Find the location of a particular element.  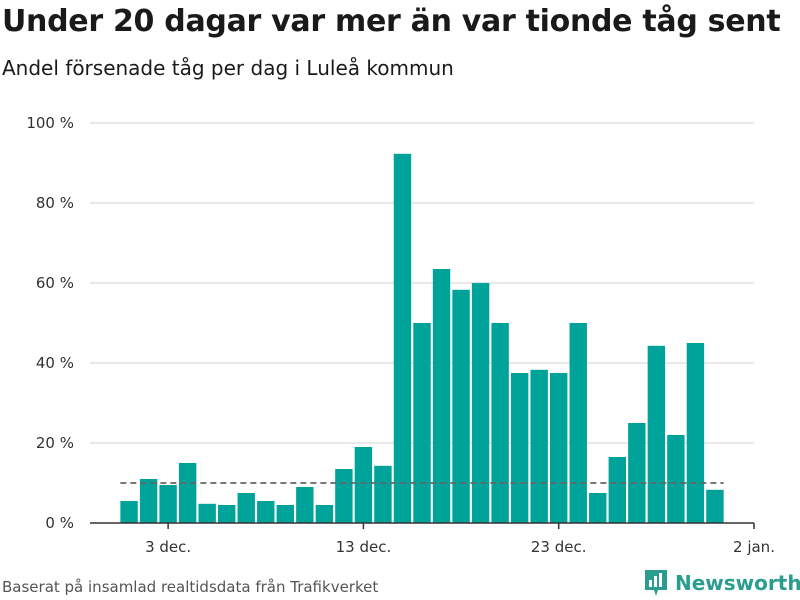

y-tick-label: 20 % is located at coordinates (55, 443).